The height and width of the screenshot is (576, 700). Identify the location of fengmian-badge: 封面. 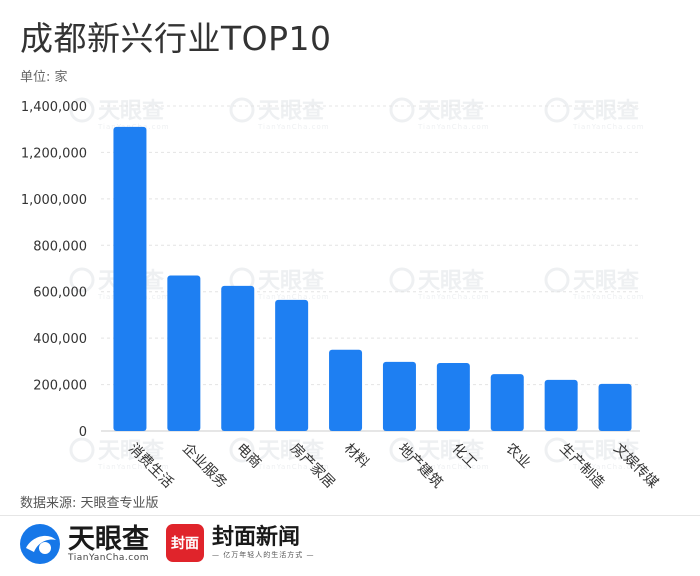
(185, 543).